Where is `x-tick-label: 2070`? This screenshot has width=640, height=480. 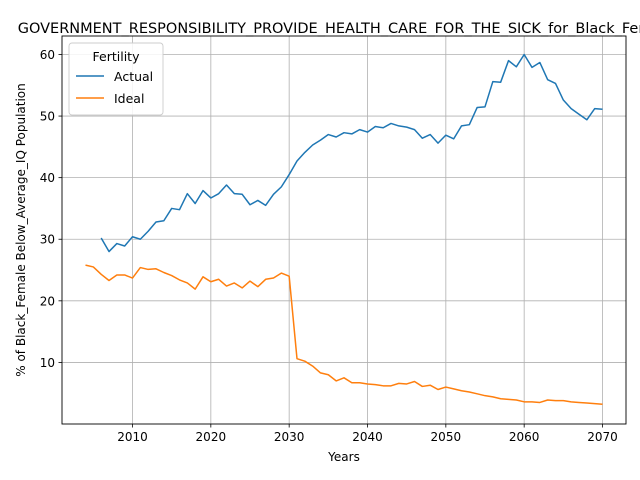 x-tick-label: 2070 is located at coordinates (602, 437).